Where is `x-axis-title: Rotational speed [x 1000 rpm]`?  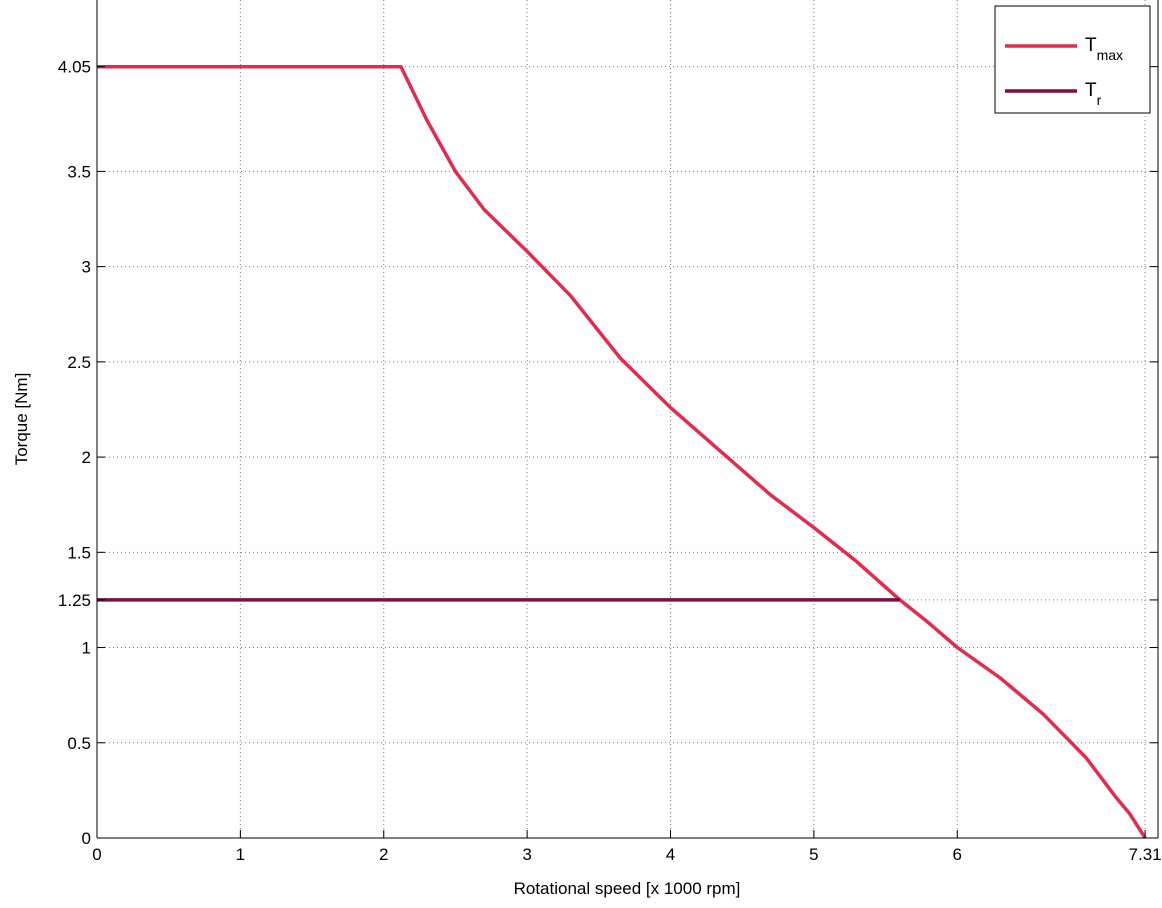
x-axis-title: Rotational speed [x 1000 rpm] is located at coordinates (627, 888).